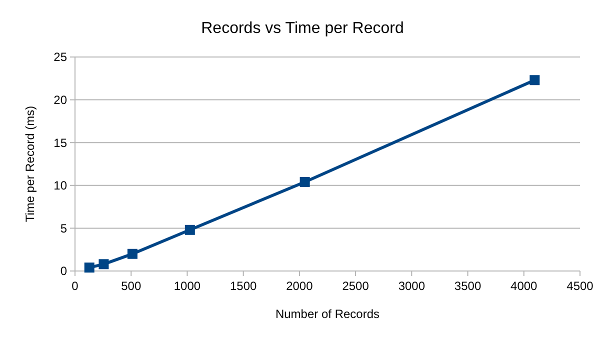 The image size is (605, 340). I want to click on y-tick-label: 5, so click(64, 228).